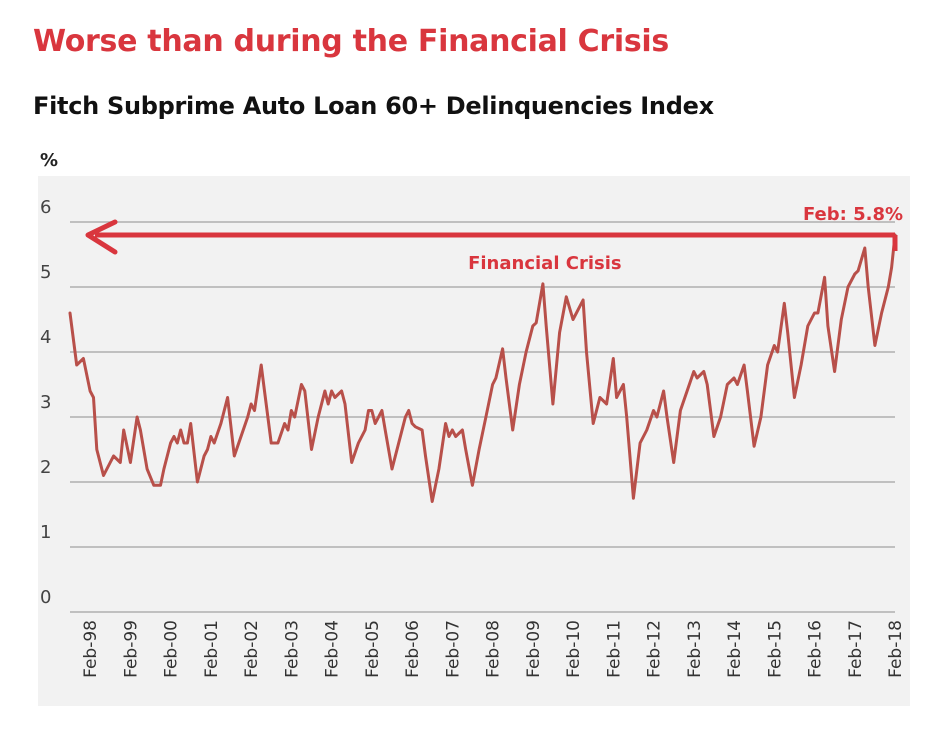  What do you see at coordinates (333, 649) in the screenshot?
I see `x-tick-label: Feb-04` at bounding box center [333, 649].